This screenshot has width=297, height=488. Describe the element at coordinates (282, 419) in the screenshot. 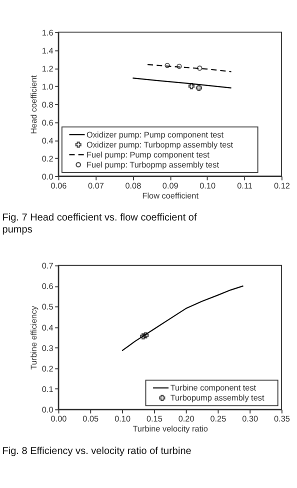

I see `x-tick-label: 0.35` at that location.